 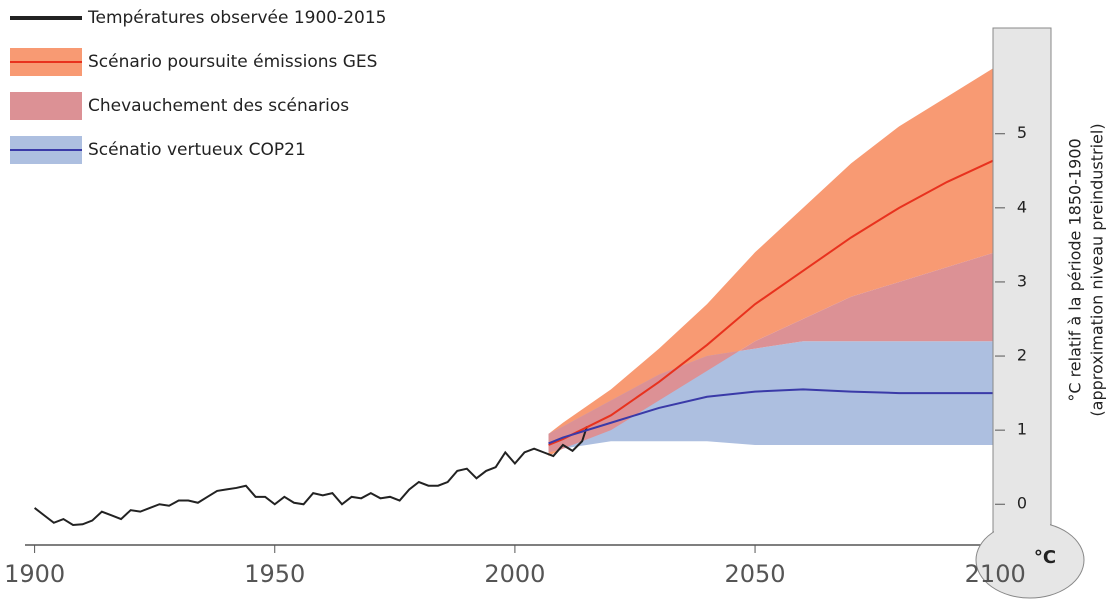 I want to click on x-tick-label: 1950, so click(x=274, y=574).